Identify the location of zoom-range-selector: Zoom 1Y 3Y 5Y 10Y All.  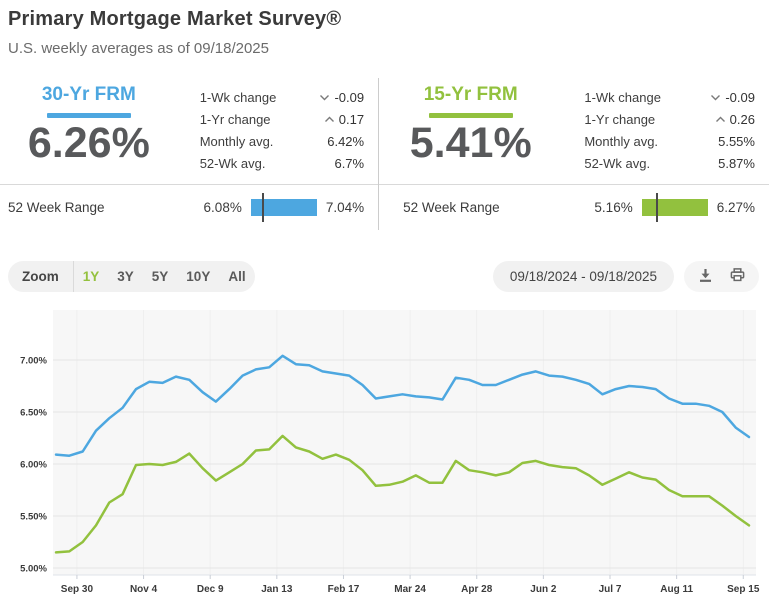
(131, 276).